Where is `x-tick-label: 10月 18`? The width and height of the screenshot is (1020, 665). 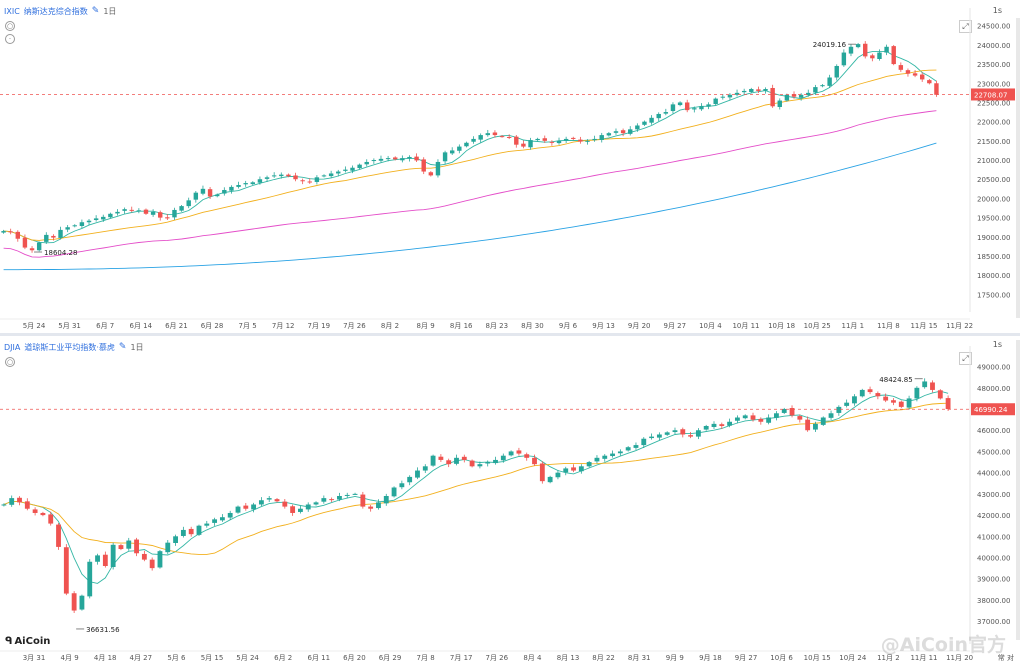
x-tick-label: 10月 18 is located at coordinates (781, 326).